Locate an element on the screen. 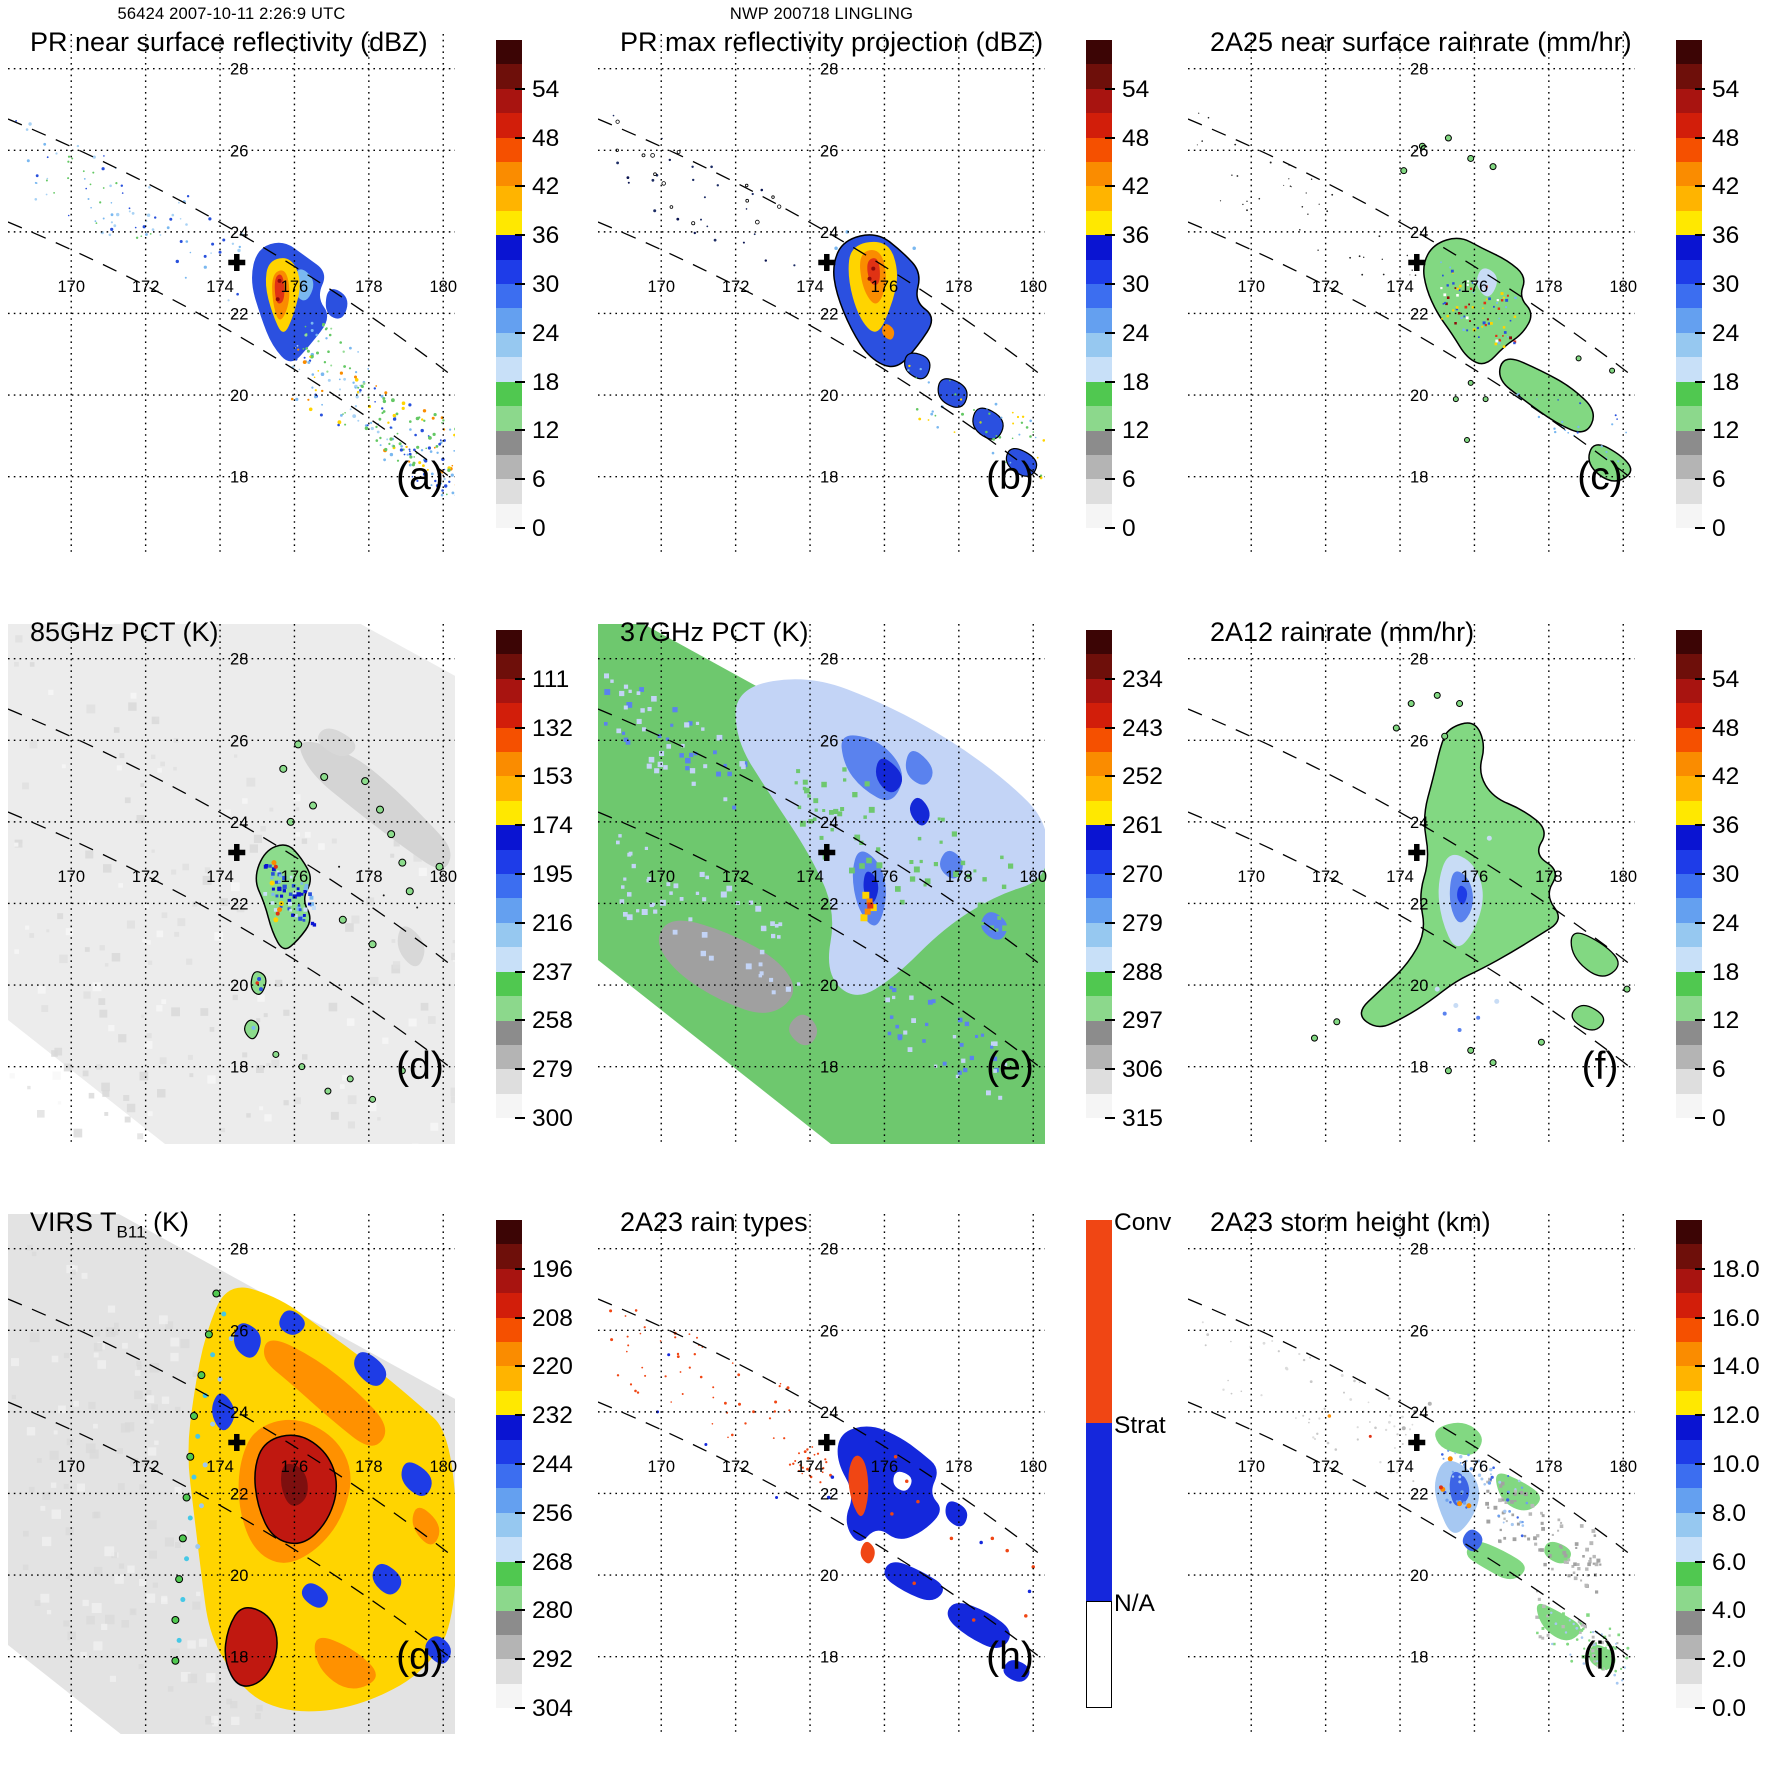 This screenshot has width=1771, height=1771. panel-title: PR max reflectivity projection (dBZ) is located at coordinates (831, 44).